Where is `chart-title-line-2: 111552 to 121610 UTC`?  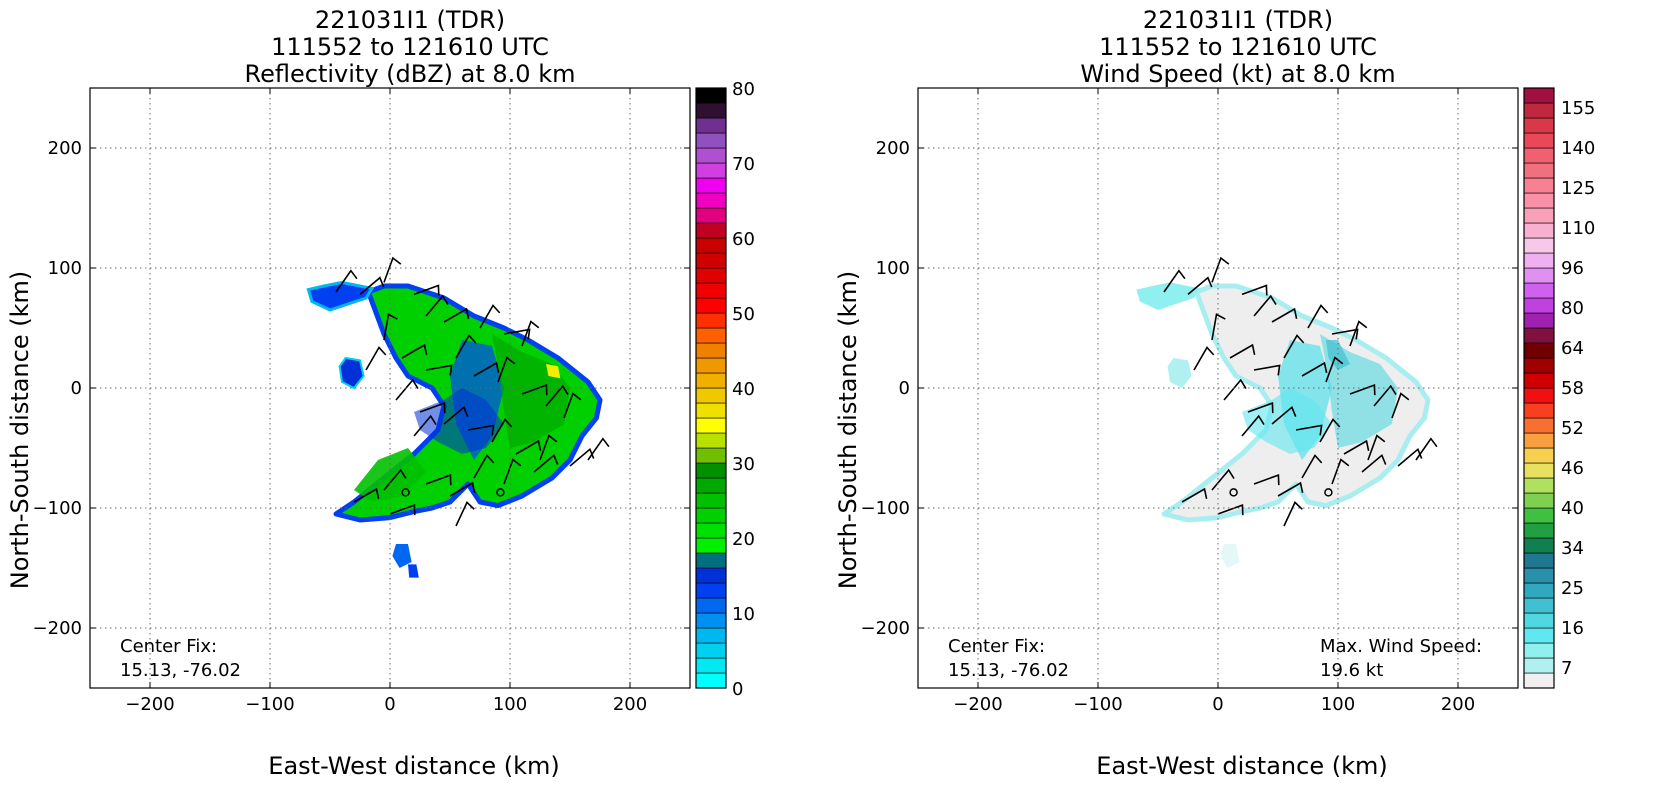
chart-title-line-2: 111552 to 121610 UTC is located at coordinates (1238, 47).